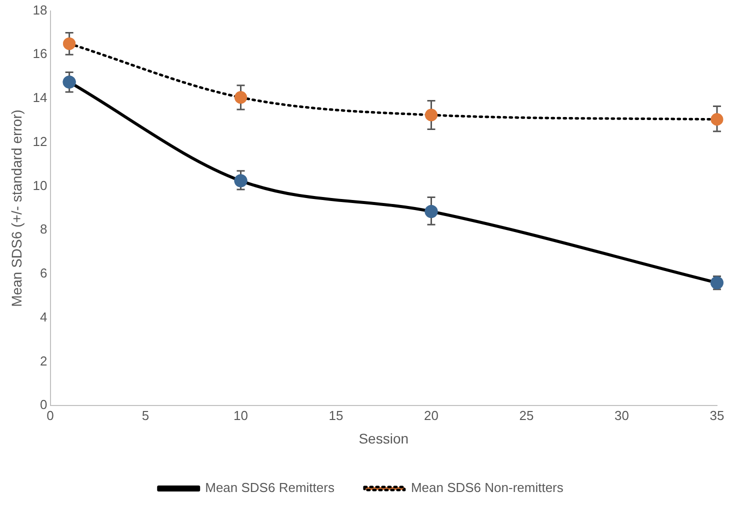 This screenshot has height=510, width=737. Describe the element at coordinates (431, 415) in the screenshot. I see `x-tick-label: 20` at that location.